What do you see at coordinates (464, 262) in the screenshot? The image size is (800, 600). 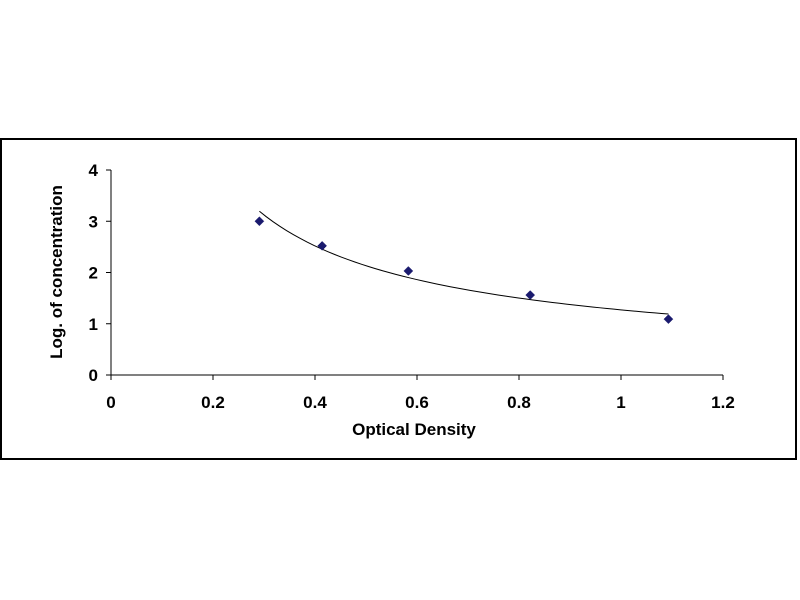 I see `trend-line` at bounding box center [464, 262].